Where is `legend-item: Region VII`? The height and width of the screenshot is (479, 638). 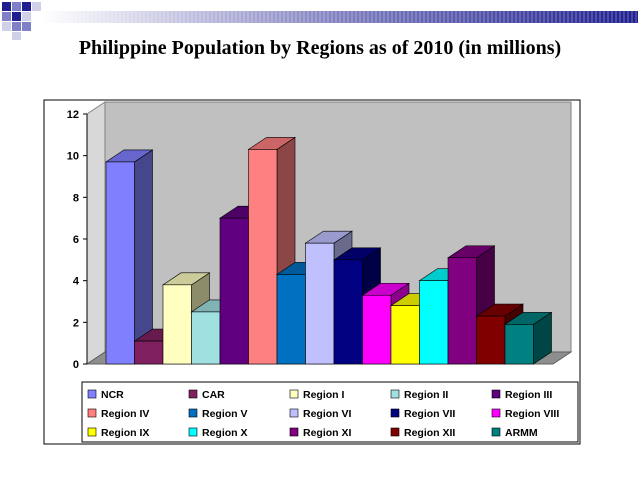 legend-item: Region VII is located at coordinates (422, 414).